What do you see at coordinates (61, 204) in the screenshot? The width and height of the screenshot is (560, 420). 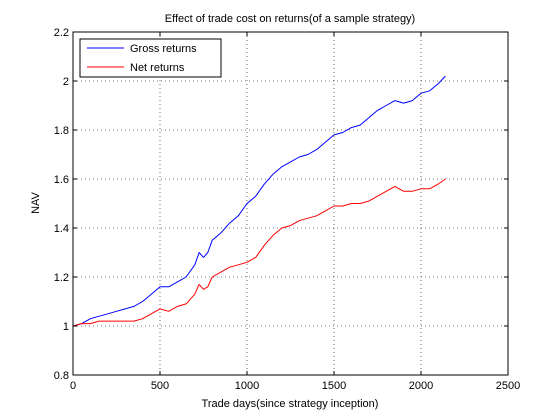 I see `y-tick-labels: 0.8 1 1.2 1.4 1.6 1.8 2 2.2` at bounding box center [61, 204].